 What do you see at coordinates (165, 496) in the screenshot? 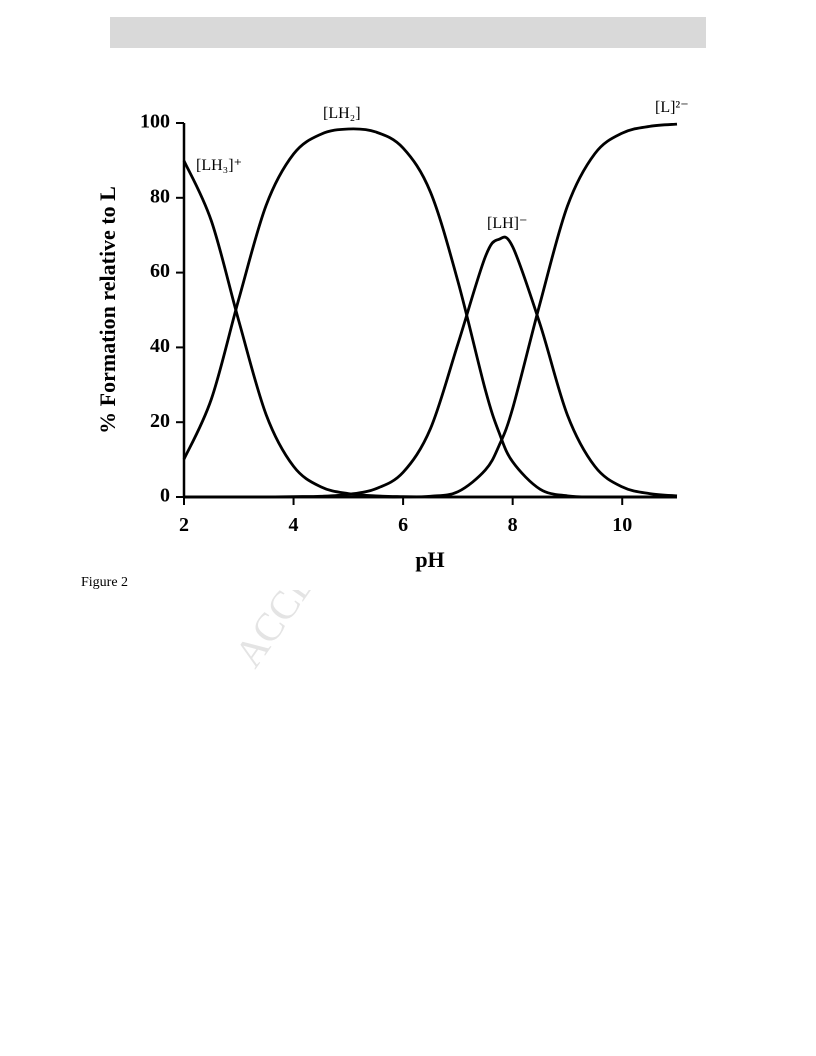
I see `y-tick-label: 0` at bounding box center [165, 496].